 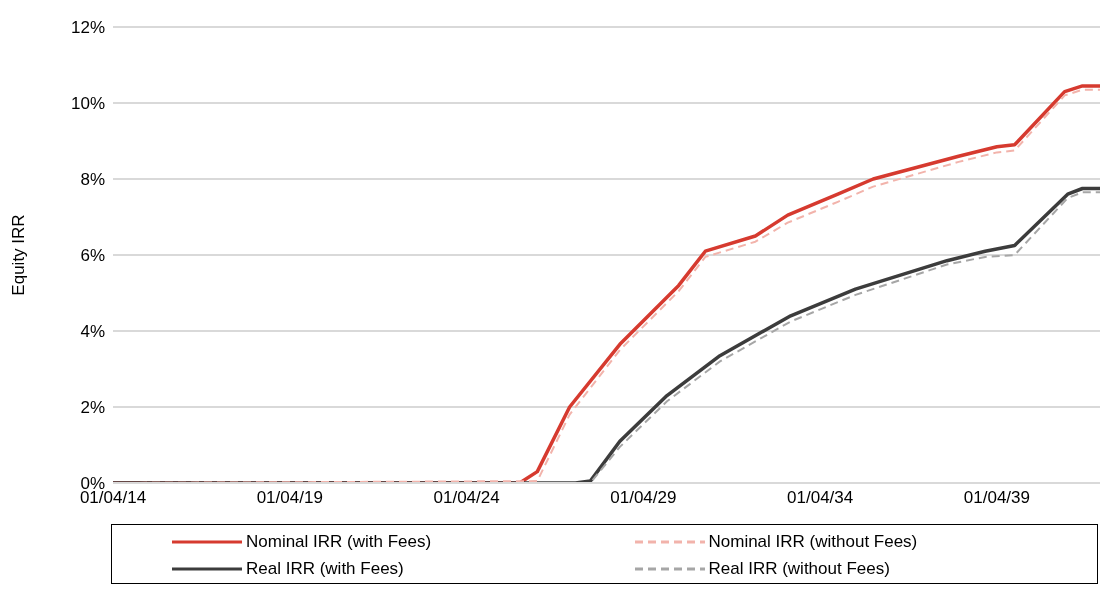 I want to click on x-tick-label: 01/04/39, so click(x=996, y=498).